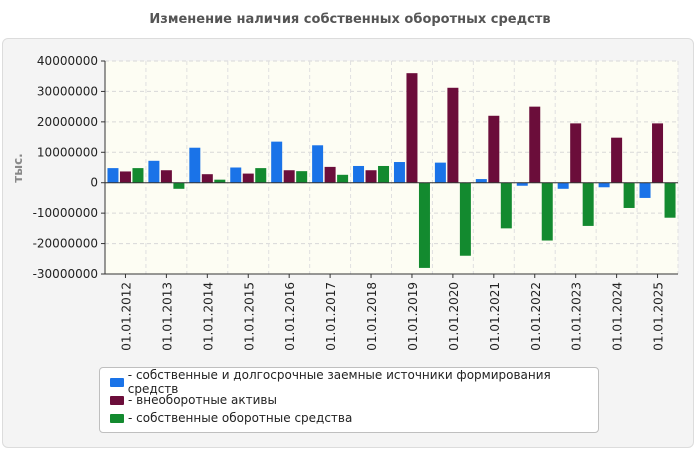 The height and width of the screenshot is (450, 700). Describe the element at coordinates (67, 122) in the screenshot. I see `y-tick-label: 20000000` at that location.